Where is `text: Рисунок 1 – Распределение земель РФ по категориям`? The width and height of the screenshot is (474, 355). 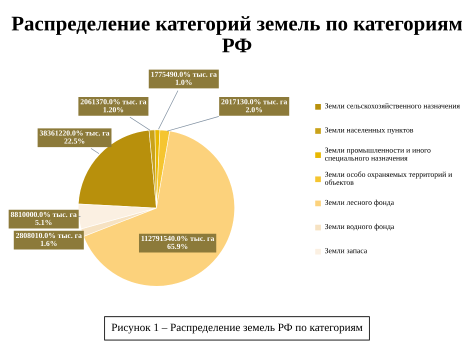 text: Рисунок 1 – Распределение земель РФ по категориям is located at coordinates (237, 329).